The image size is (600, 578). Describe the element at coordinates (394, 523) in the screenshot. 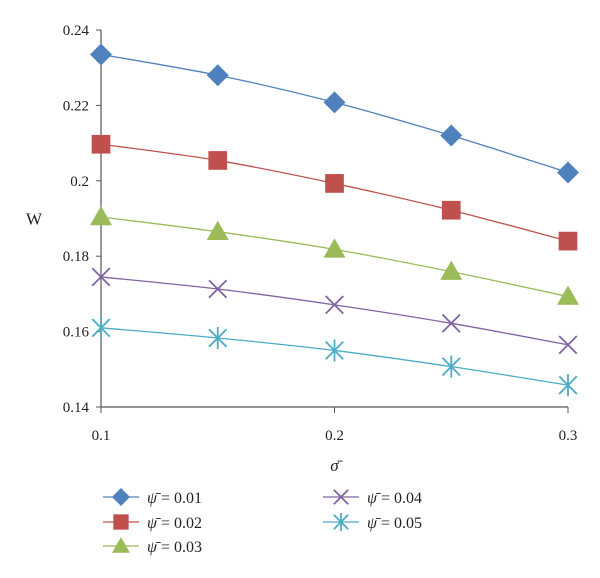

I see `legend-label: ψ̄ = 0.05` at that location.